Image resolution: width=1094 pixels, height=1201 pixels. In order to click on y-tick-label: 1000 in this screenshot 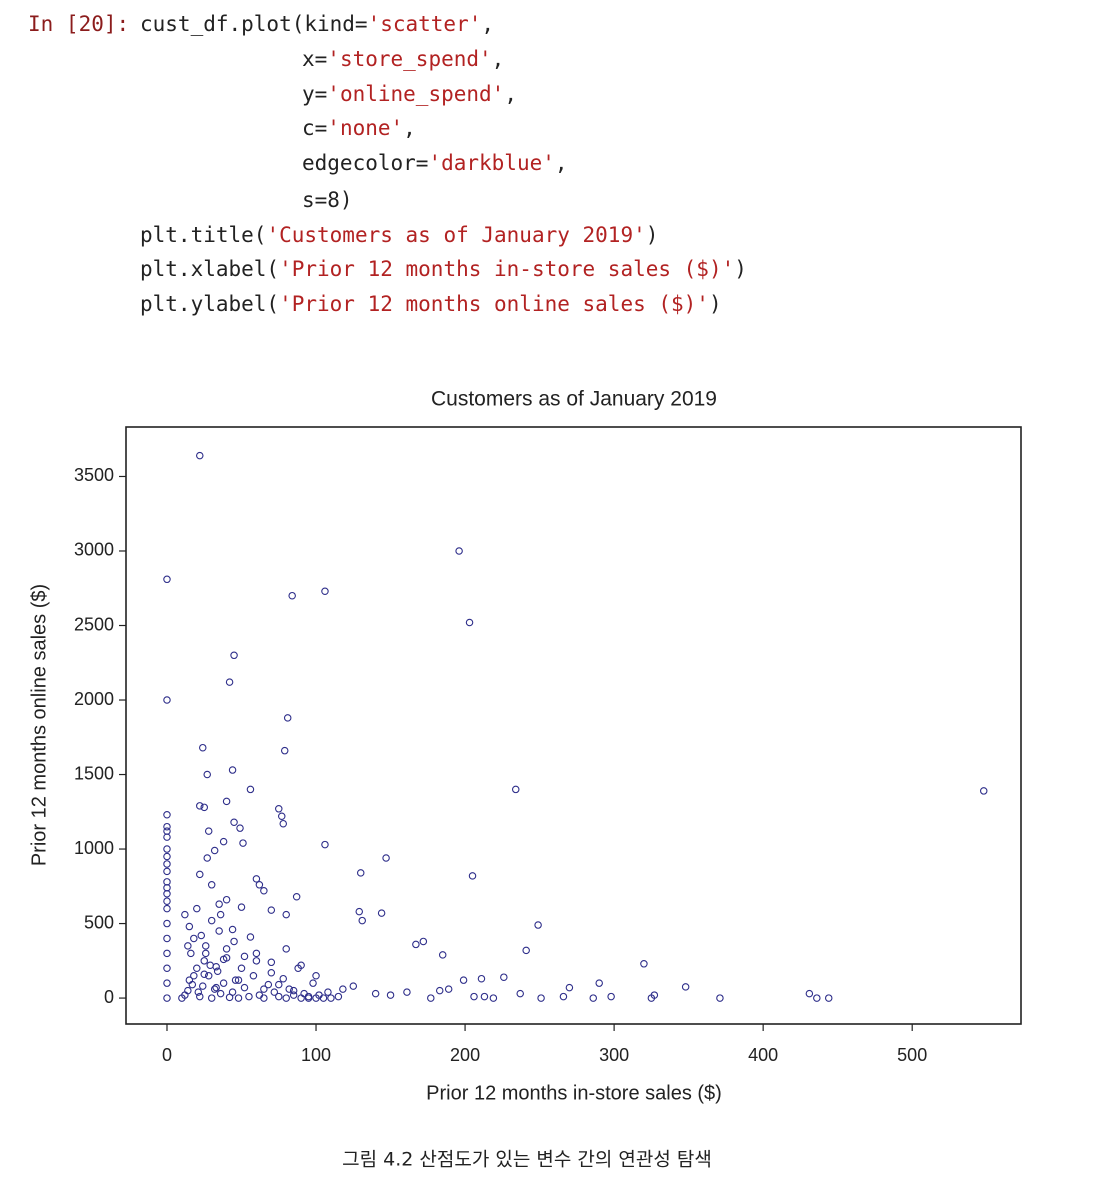, I will do `click(94, 848)`.